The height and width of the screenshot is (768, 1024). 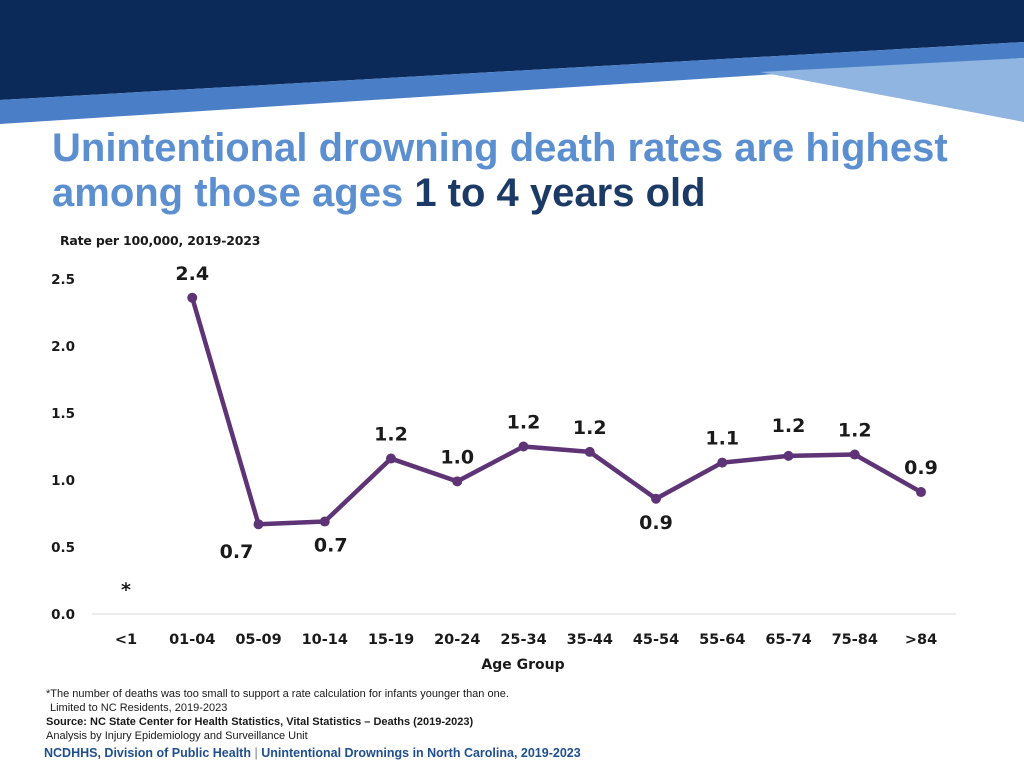 I want to click on x-tick-label: 20-24, so click(x=457, y=640).